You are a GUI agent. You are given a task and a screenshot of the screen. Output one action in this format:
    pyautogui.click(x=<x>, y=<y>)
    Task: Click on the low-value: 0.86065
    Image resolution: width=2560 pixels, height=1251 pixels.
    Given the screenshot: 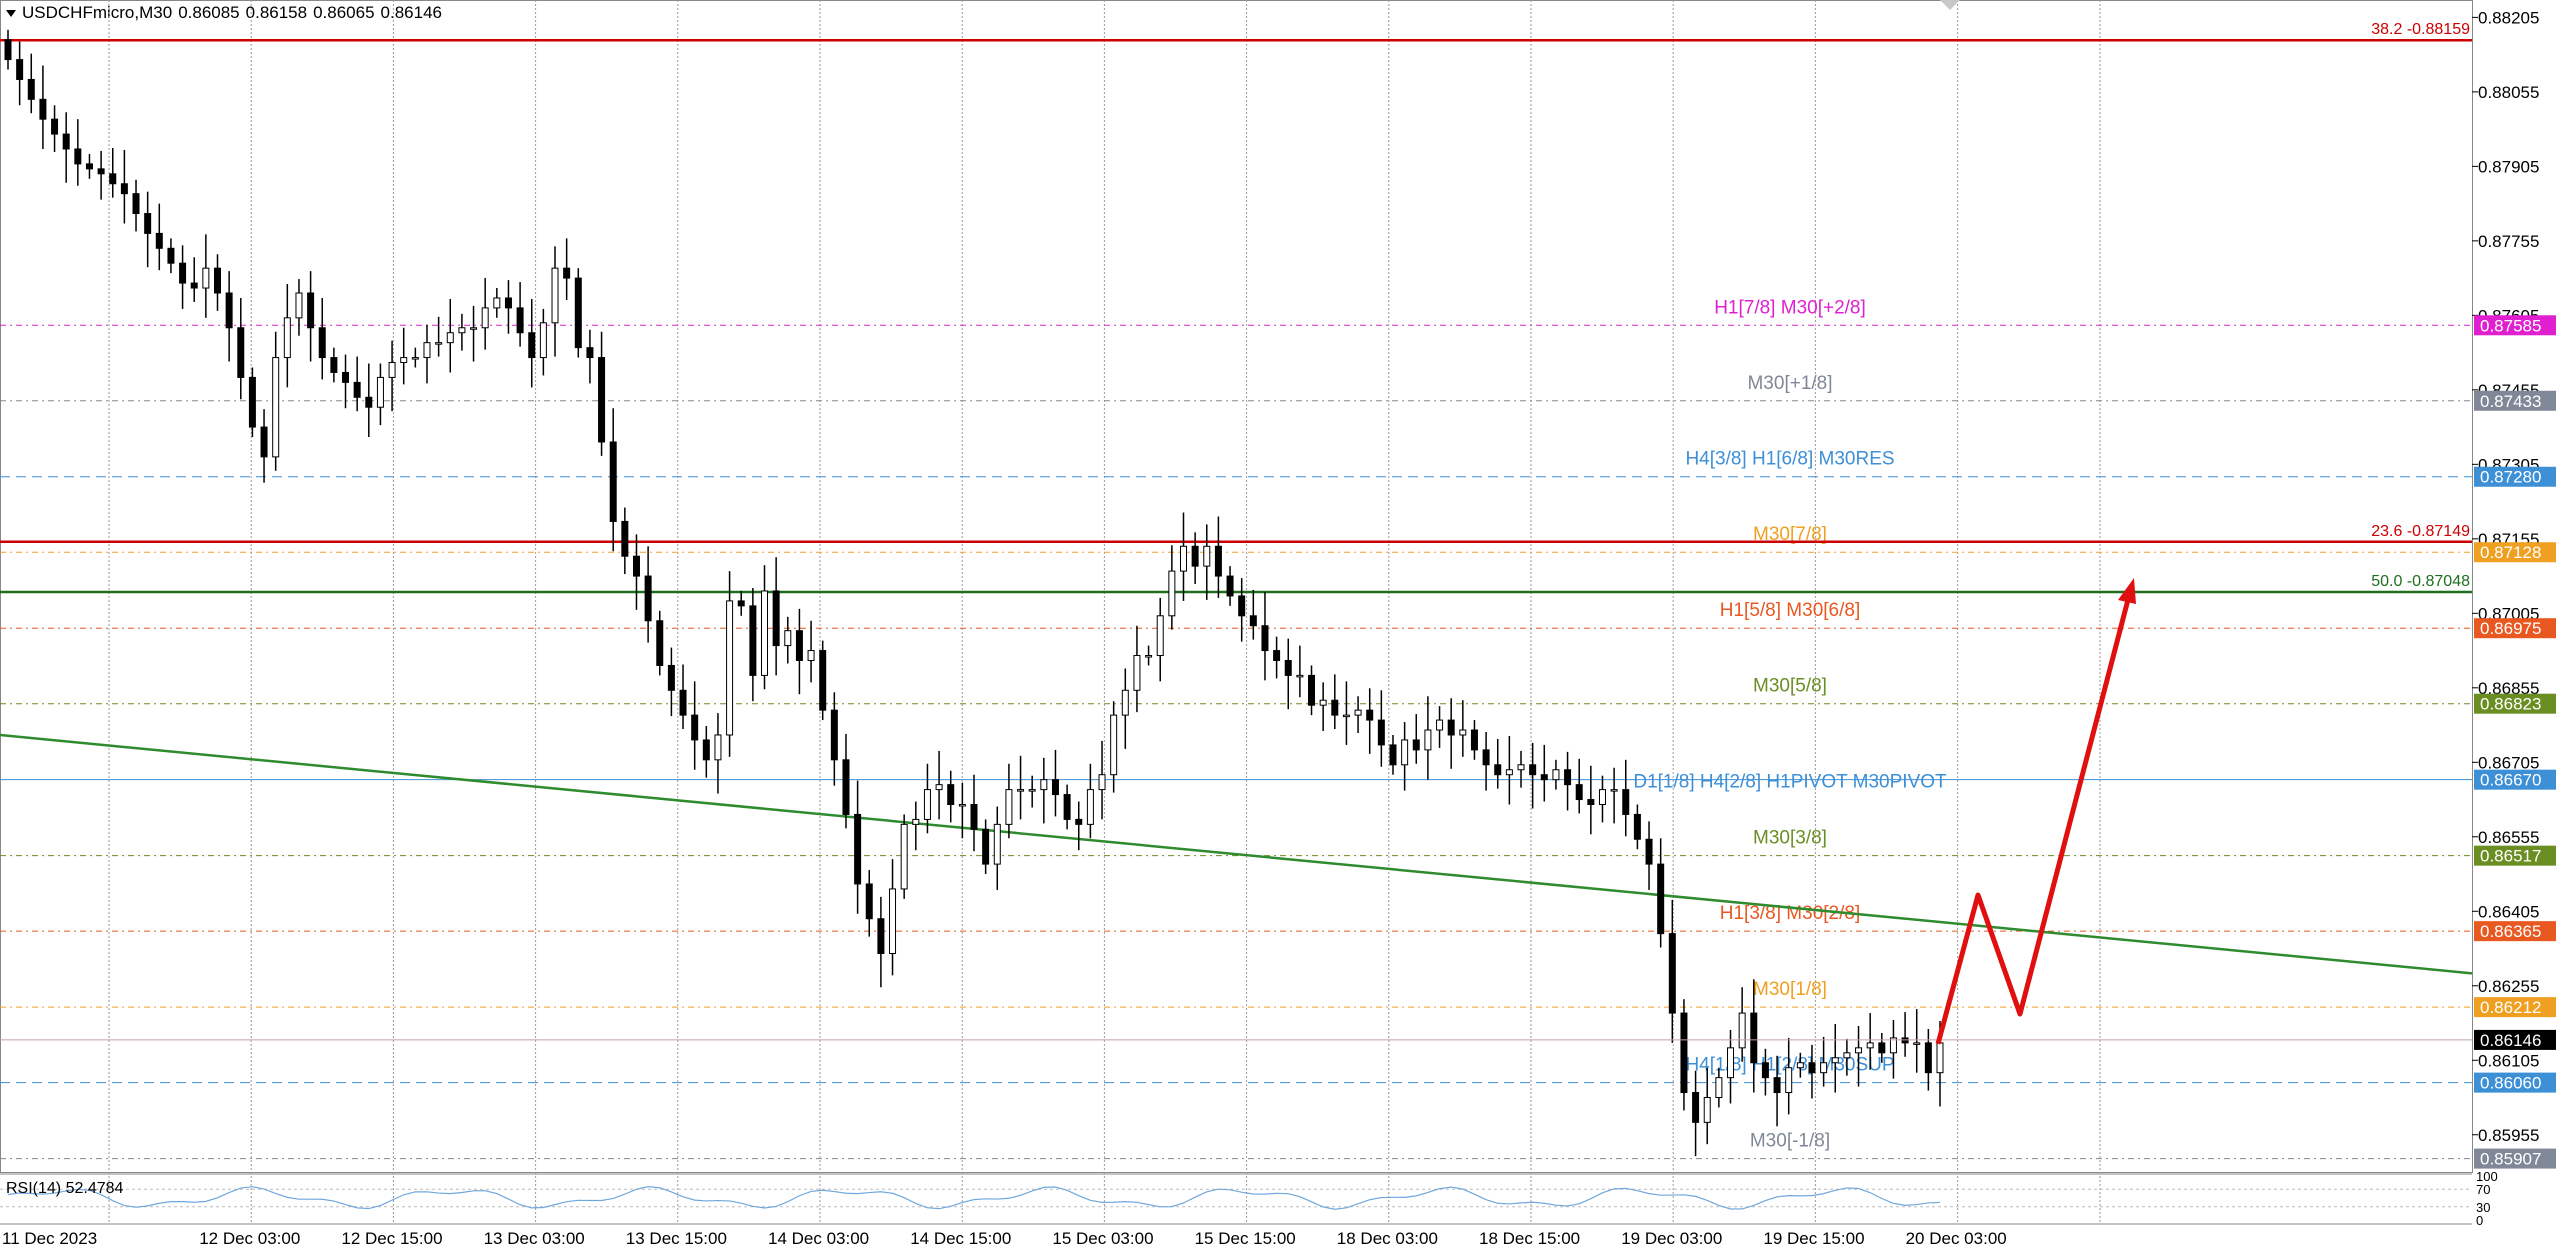 What is the action you would take?
    pyautogui.click(x=344, y=12)
    